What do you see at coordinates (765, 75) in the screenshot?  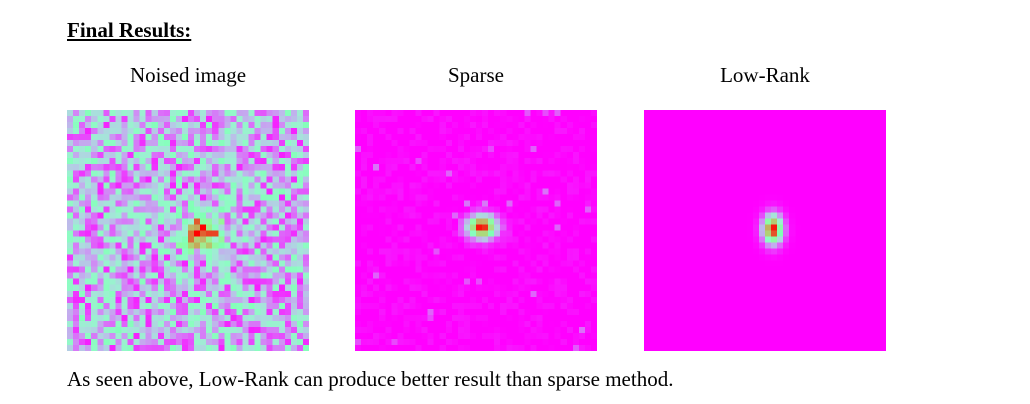 I see `panel-title-low-rank: Low-Rank` at bounding box center [765, 75].